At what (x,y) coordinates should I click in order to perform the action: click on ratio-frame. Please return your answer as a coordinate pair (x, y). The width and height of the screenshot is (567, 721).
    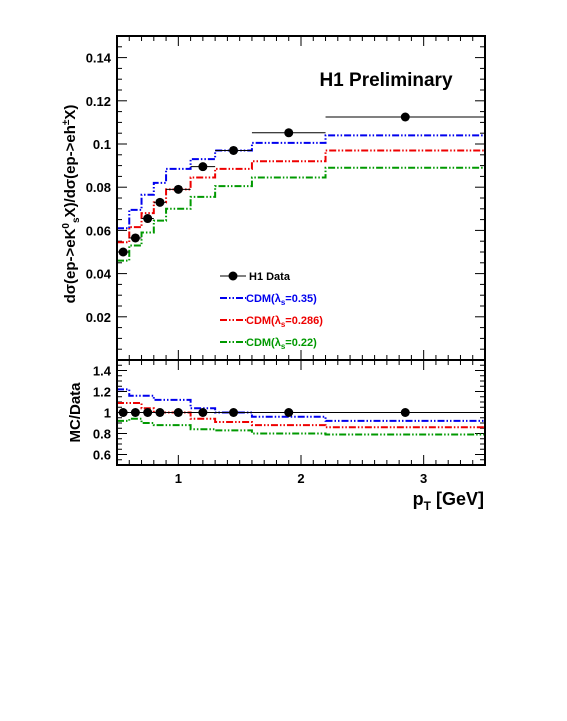
    Looking at the image, I should click on (301, 412).